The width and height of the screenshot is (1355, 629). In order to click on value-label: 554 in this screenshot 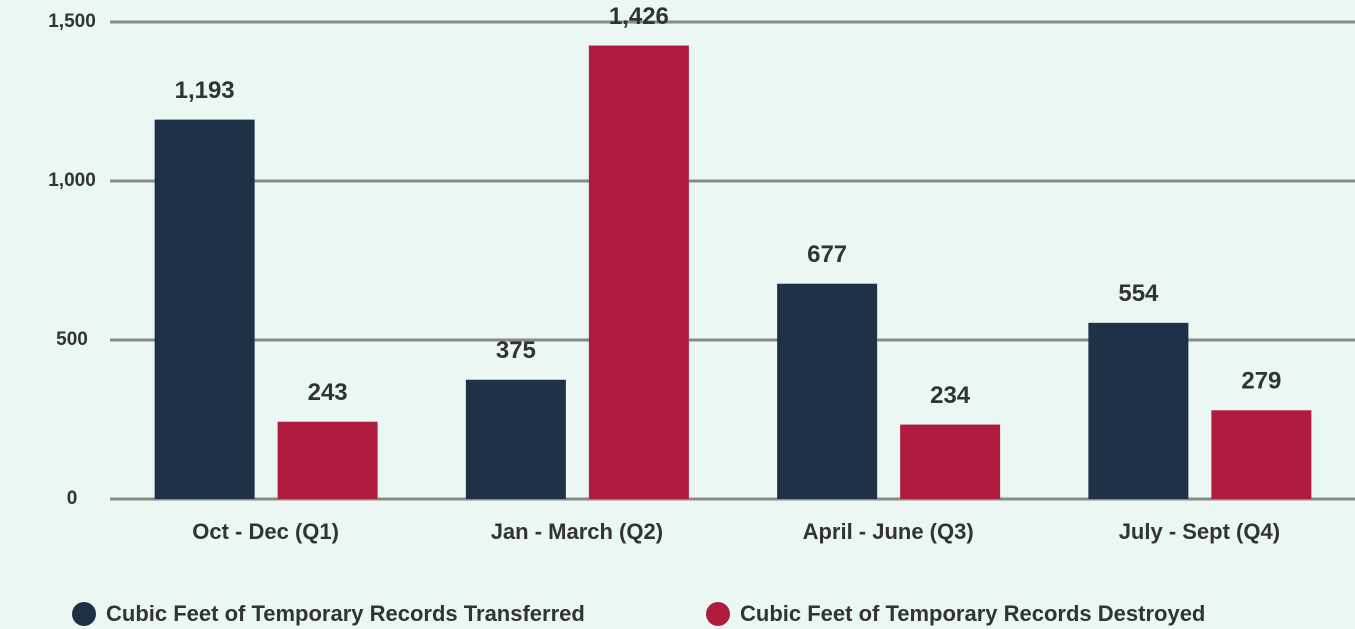, I will do `click(1138, 293)`.